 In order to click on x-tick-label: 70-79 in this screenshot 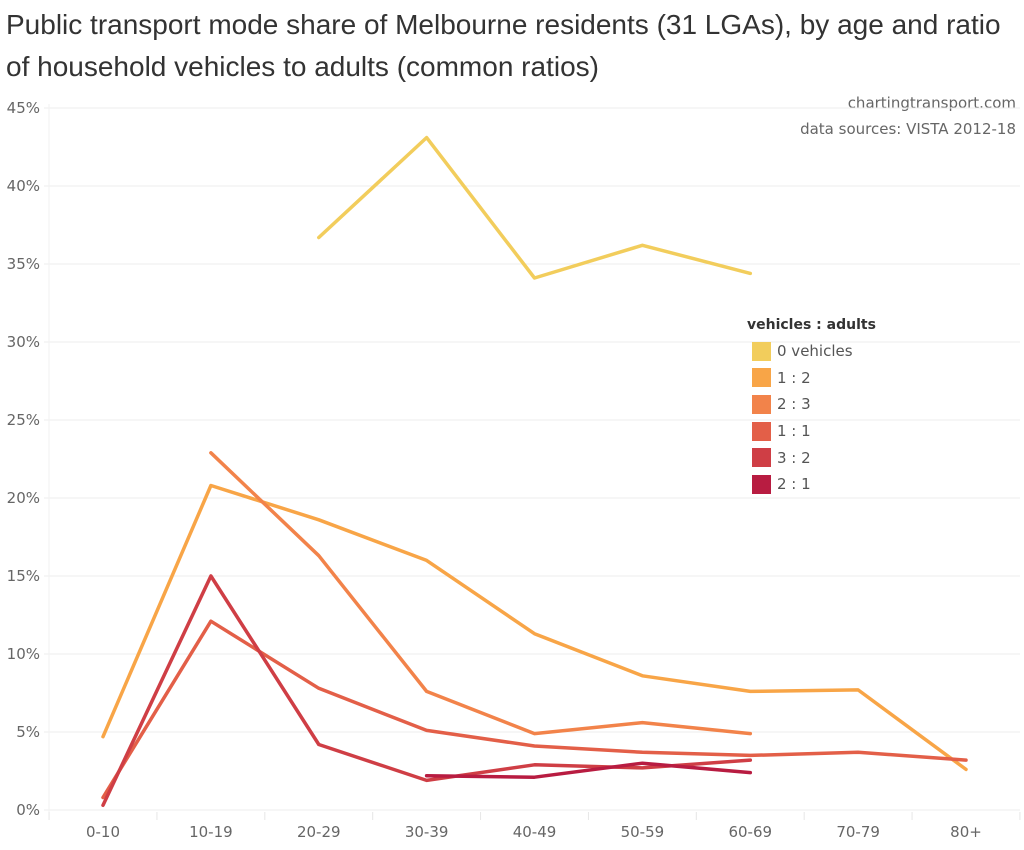, I will do `click(858, 832)`.